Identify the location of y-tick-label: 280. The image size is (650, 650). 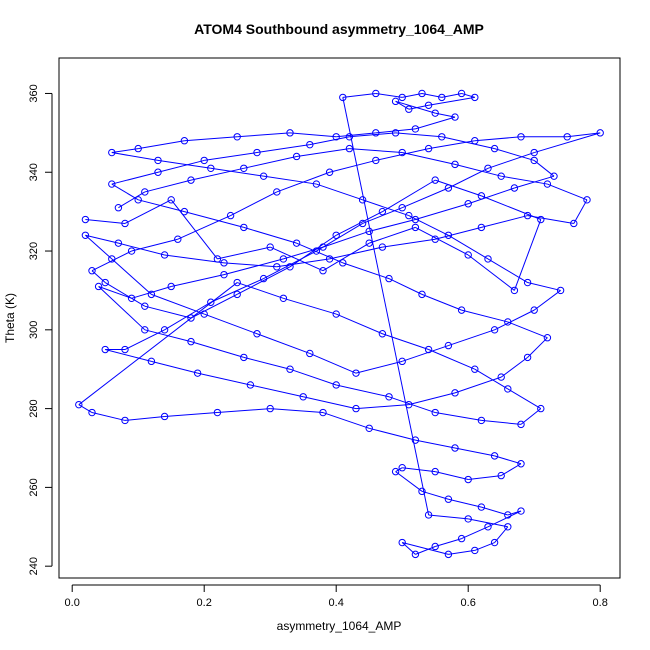
(34, 408).